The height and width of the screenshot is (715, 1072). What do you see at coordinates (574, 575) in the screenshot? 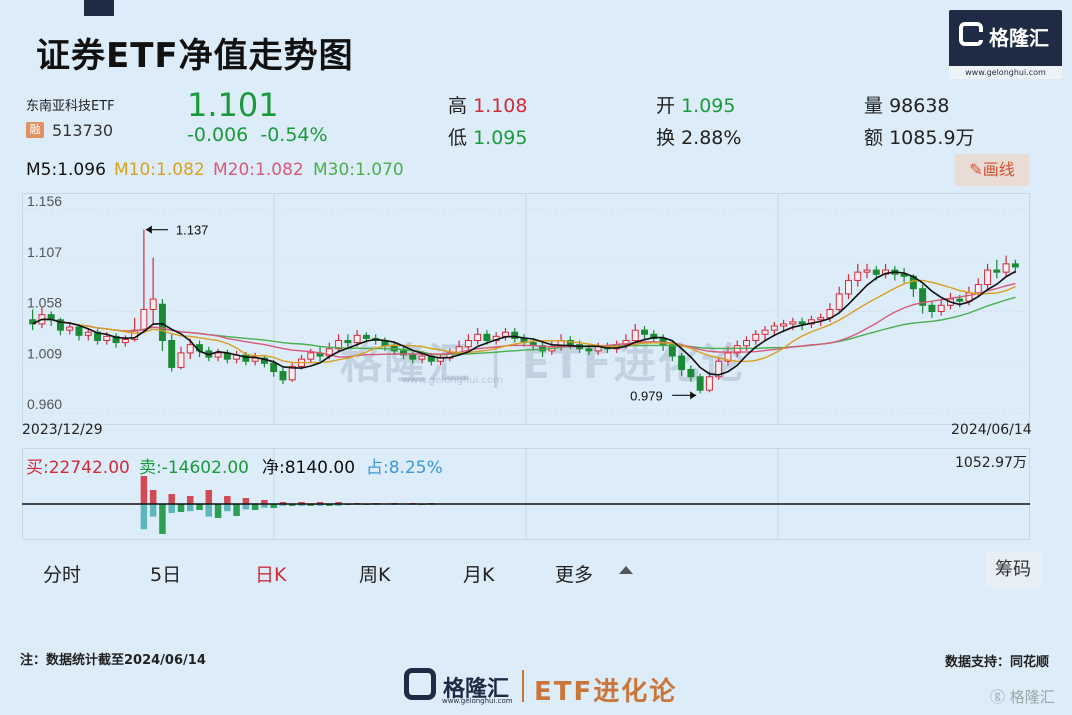
I see `tab-more: 更多` at bounding box center [574, 575].